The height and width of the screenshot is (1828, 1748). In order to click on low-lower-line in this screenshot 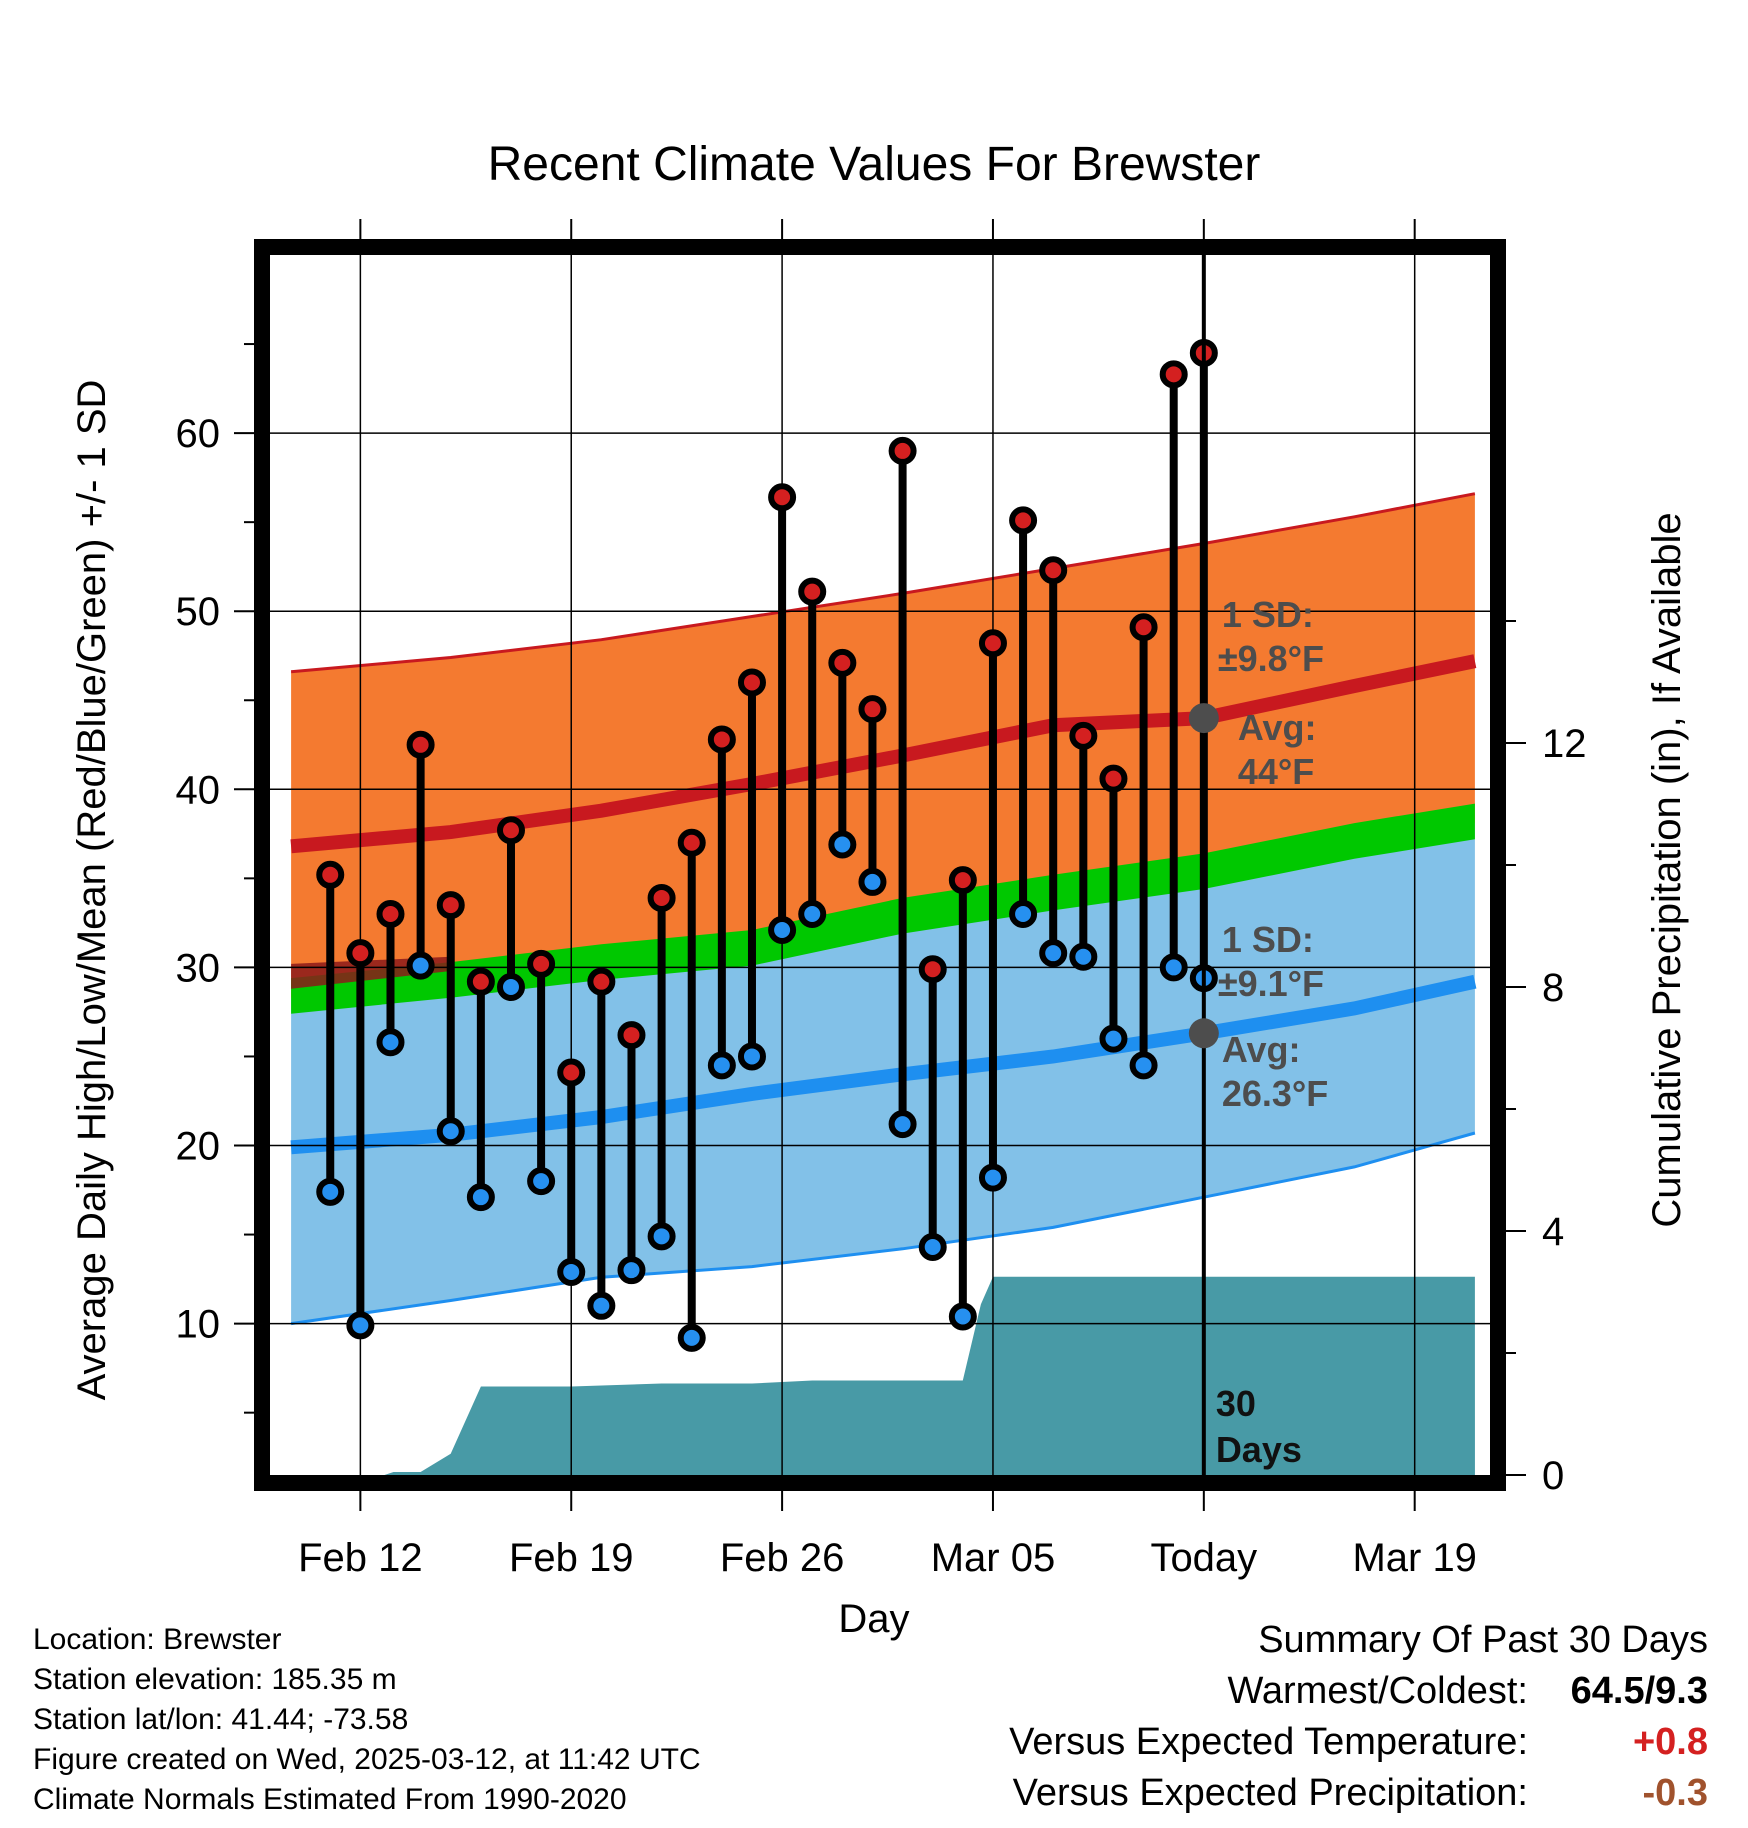, I will do `click(883, 1228)`.